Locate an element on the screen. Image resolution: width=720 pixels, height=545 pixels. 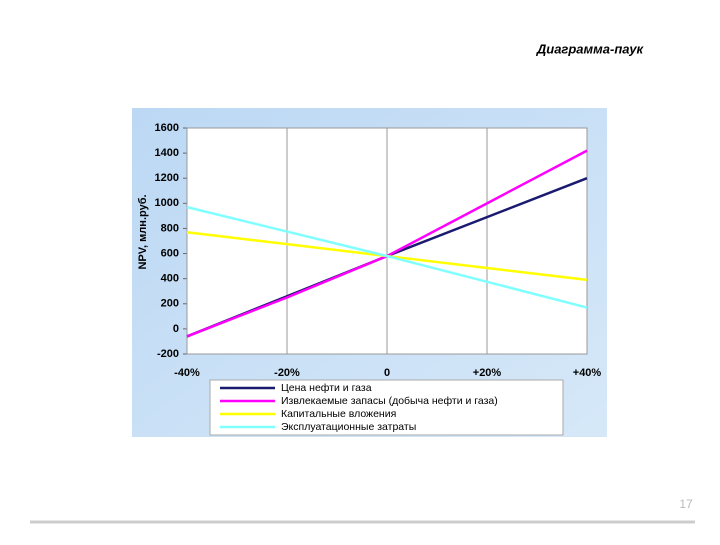
legend-label: Капитальные вложения is located at coordinates (338, 414).